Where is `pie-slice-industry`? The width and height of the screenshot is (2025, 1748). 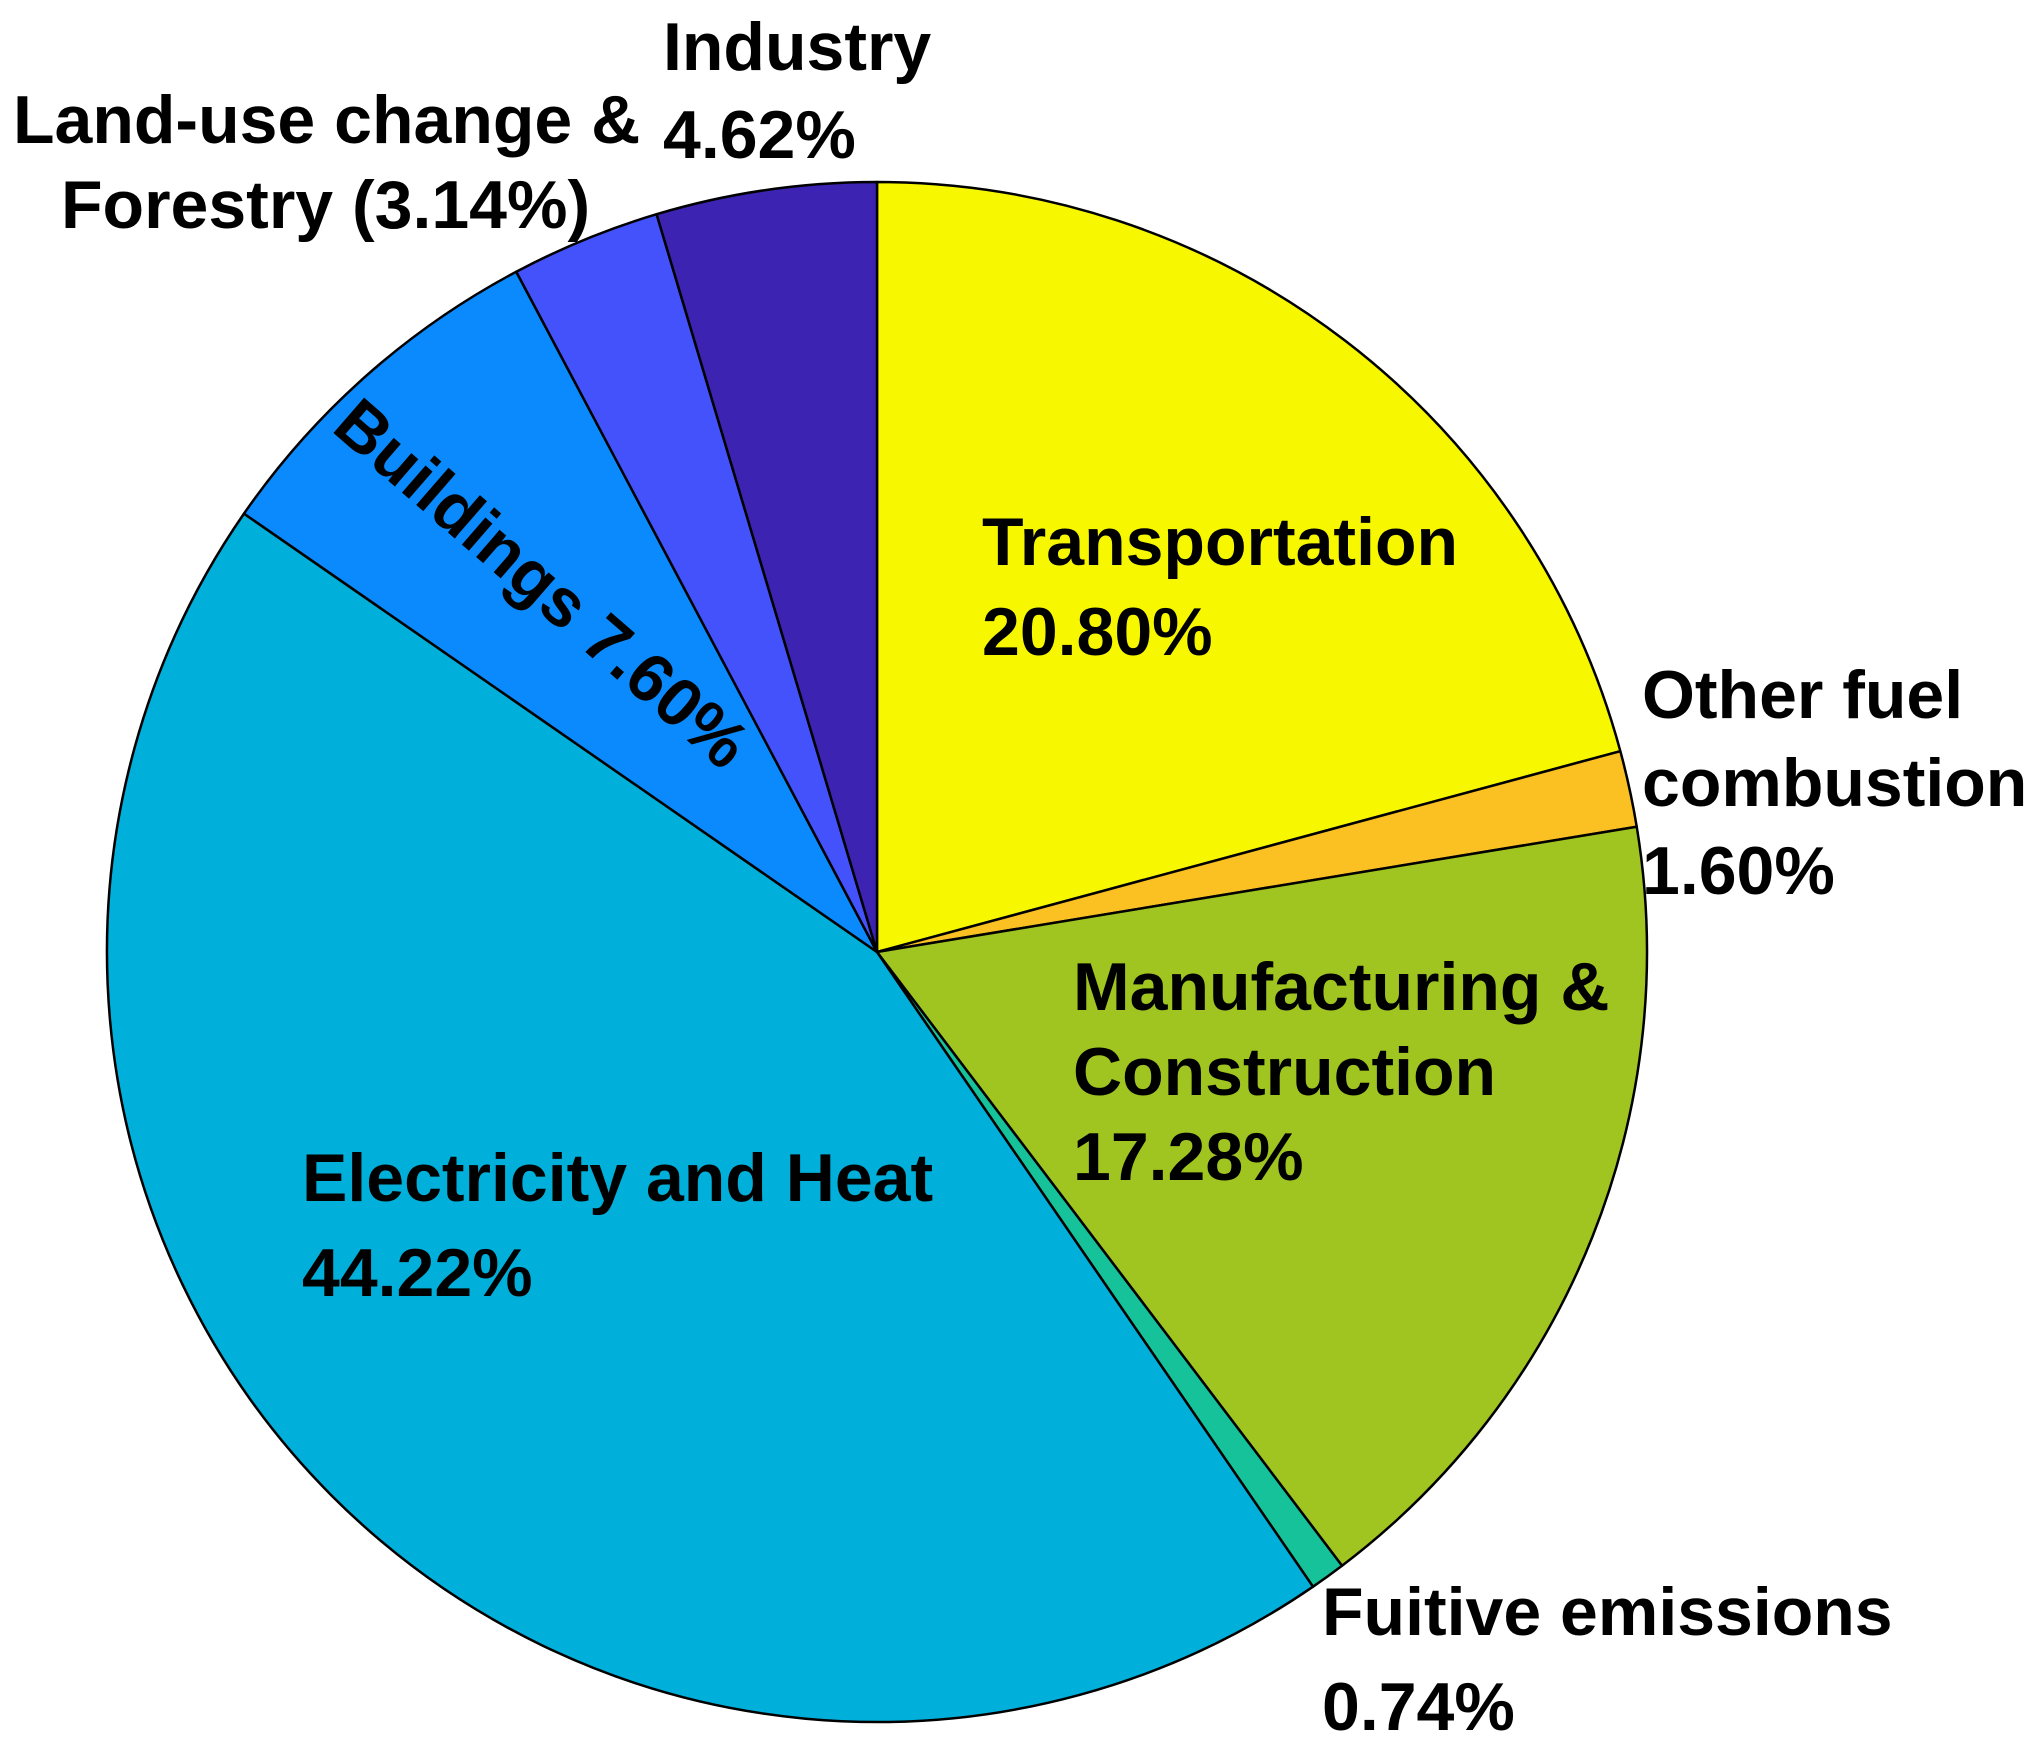
pie-slice-industry is located at coordinates (767, 567).